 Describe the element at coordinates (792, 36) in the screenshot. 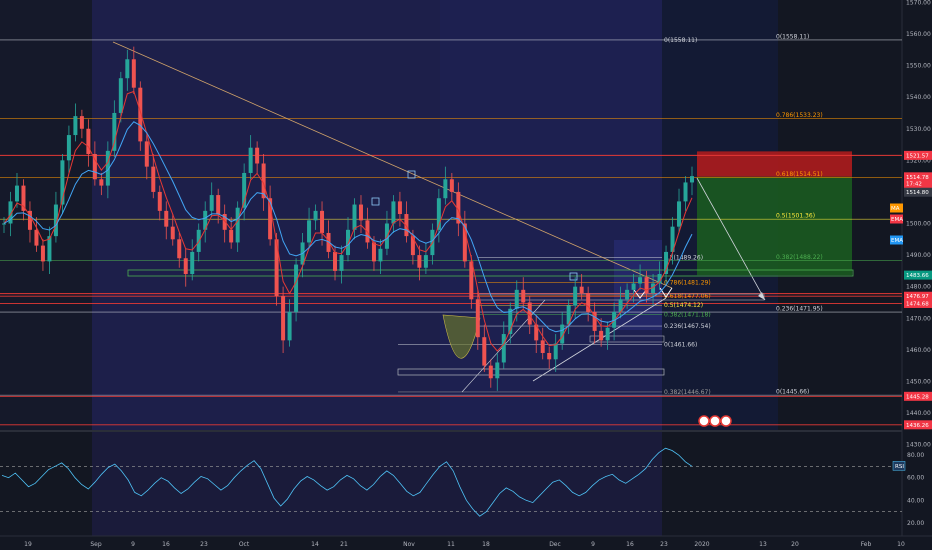

I see `fib-level-label: 0(1558.11)` at that location.